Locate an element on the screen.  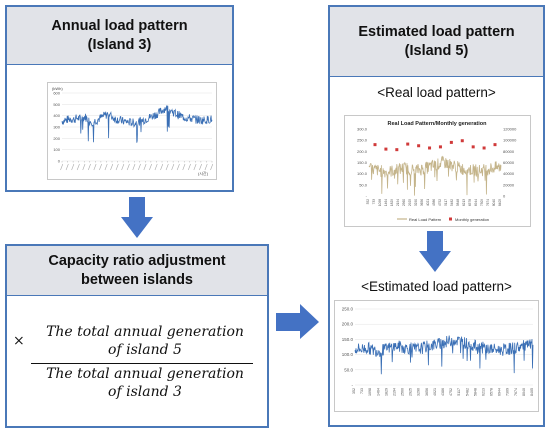
island3-y-tick: 400 is located at coordinates (56, 115).